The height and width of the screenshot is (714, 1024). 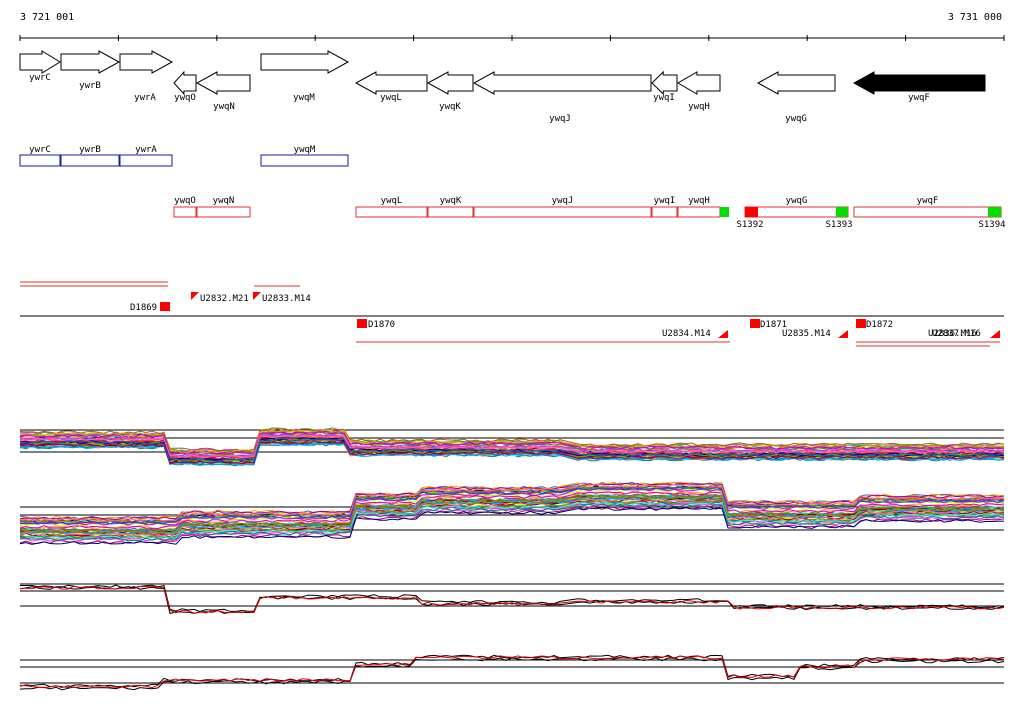 What do you see at coordinates (451, 201) in the screenshot?
I see `reverse-box-label-ywqK: ywqK` at bounding box center [451, 201].